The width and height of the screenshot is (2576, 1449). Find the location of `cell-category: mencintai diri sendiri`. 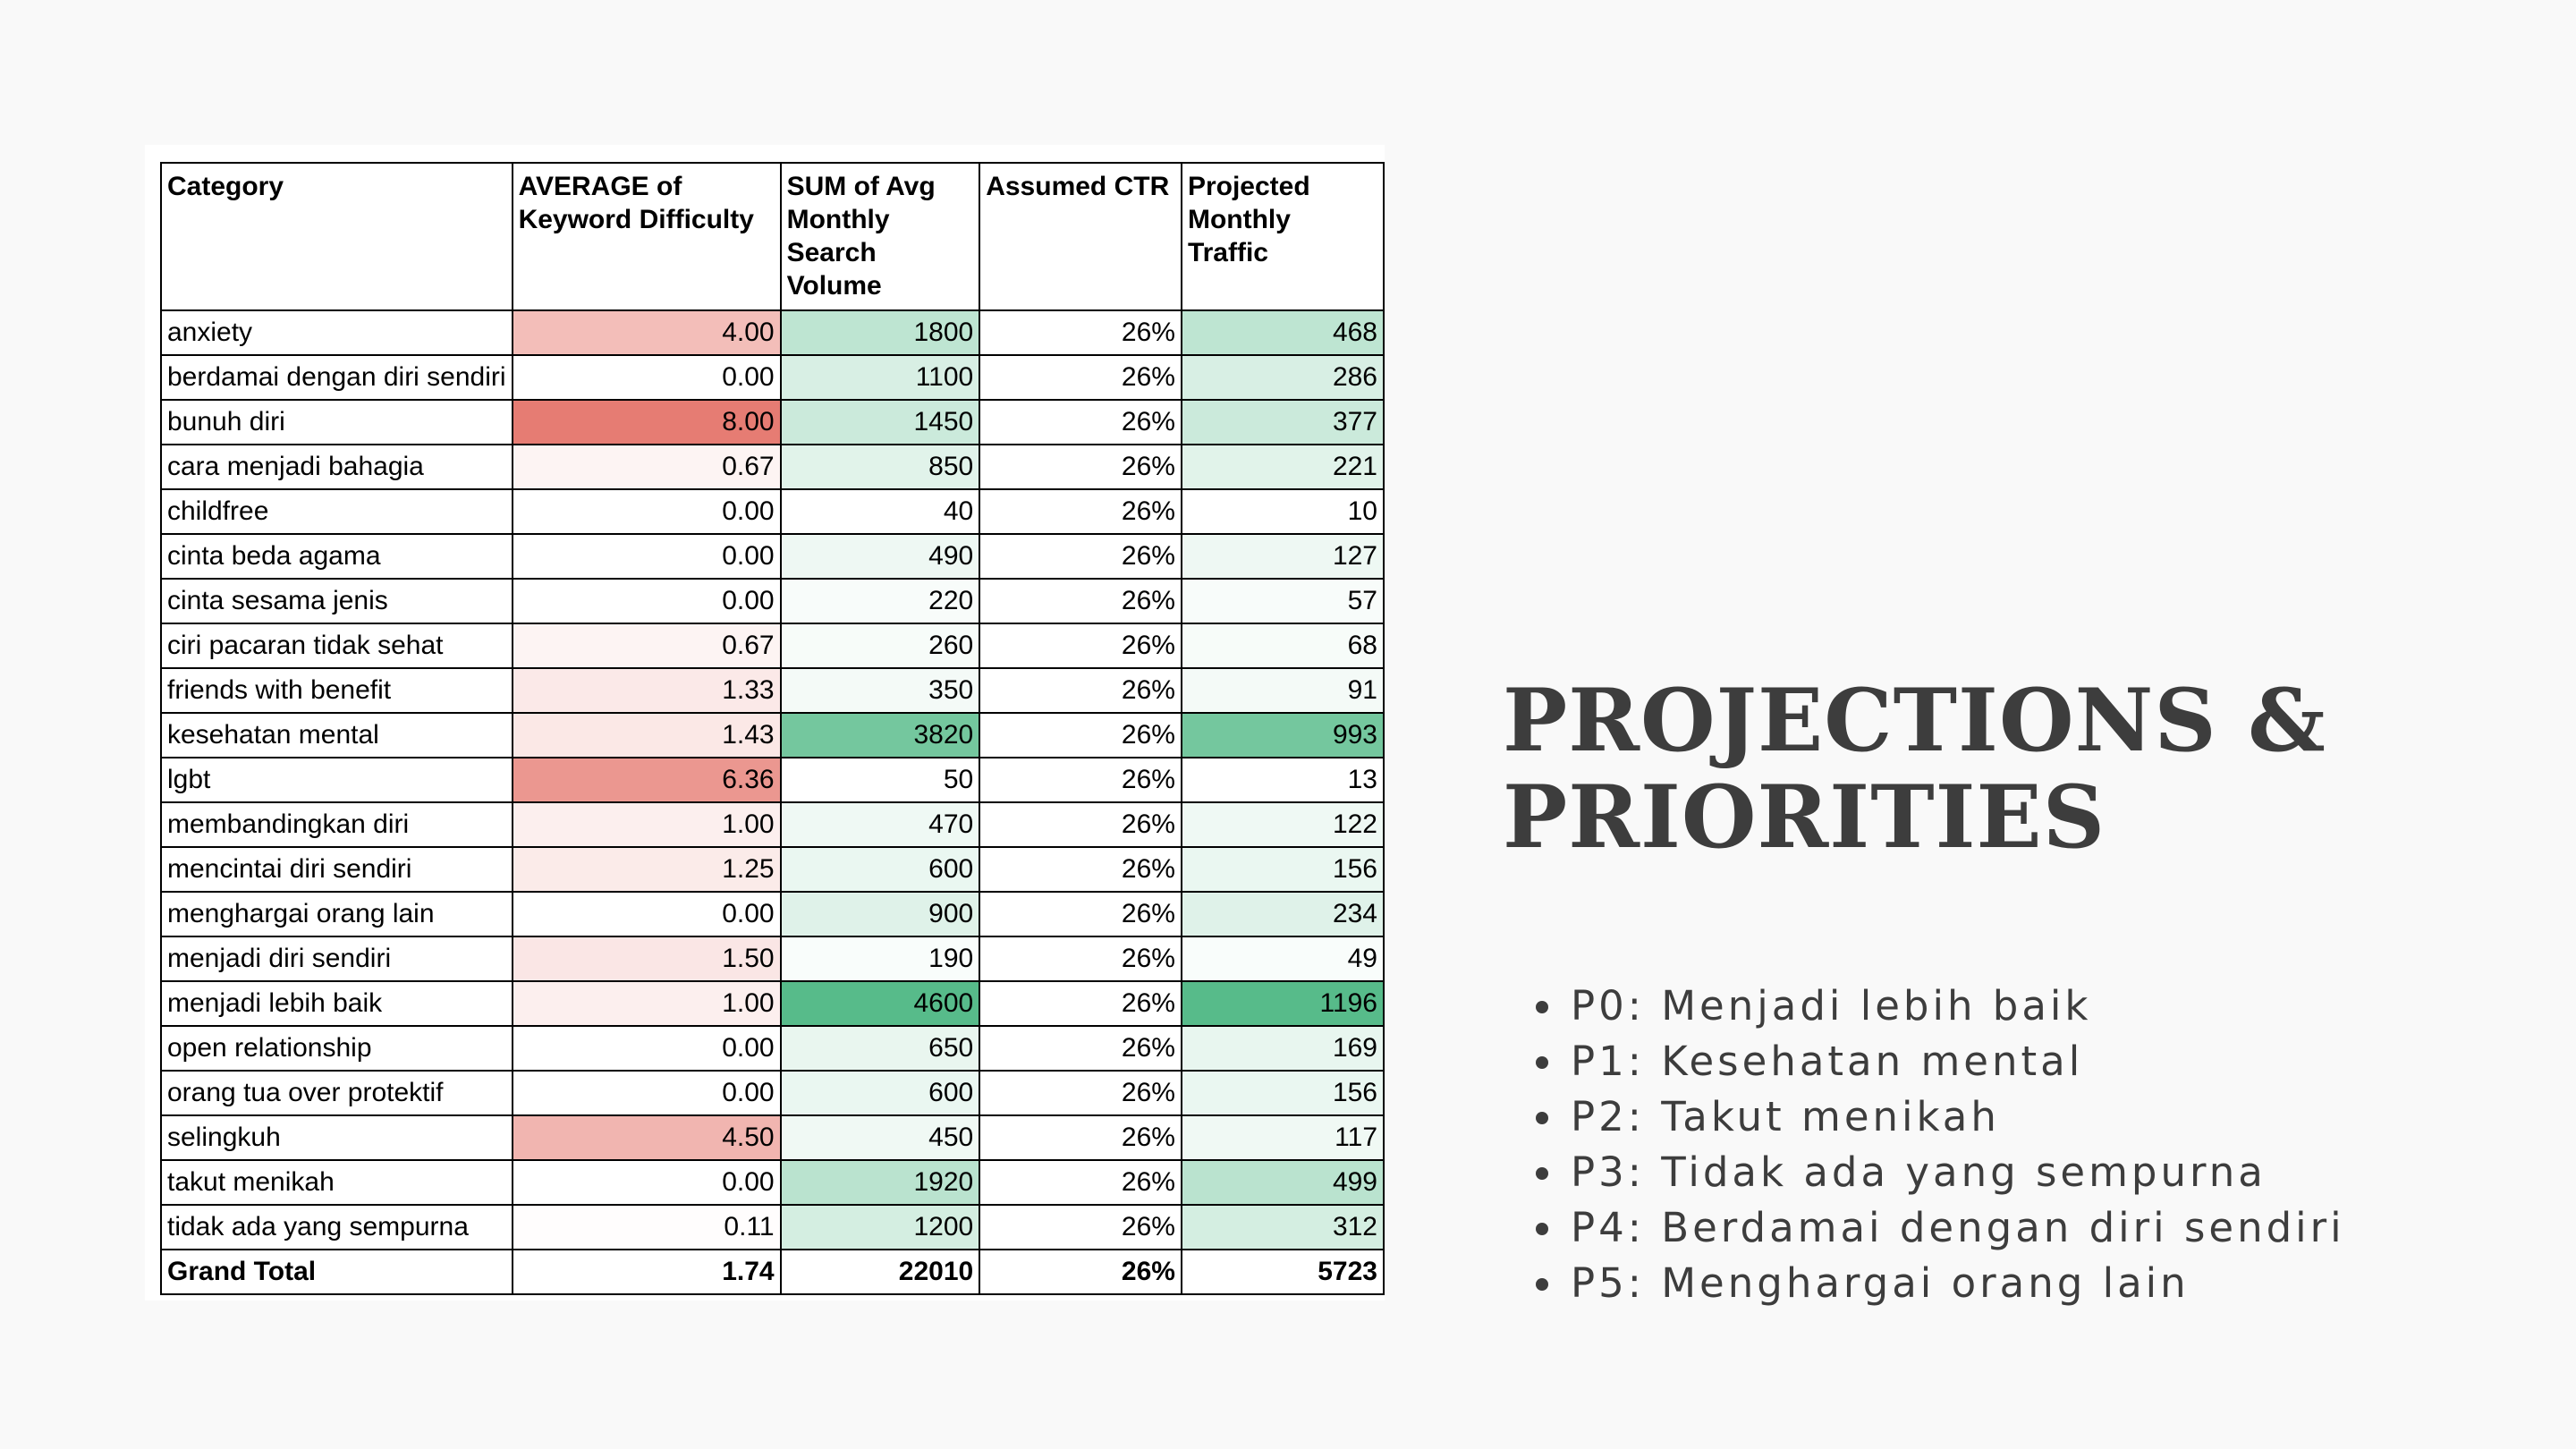

cell-category: mencintai diri sendiri is located at coordinates (336, 869).